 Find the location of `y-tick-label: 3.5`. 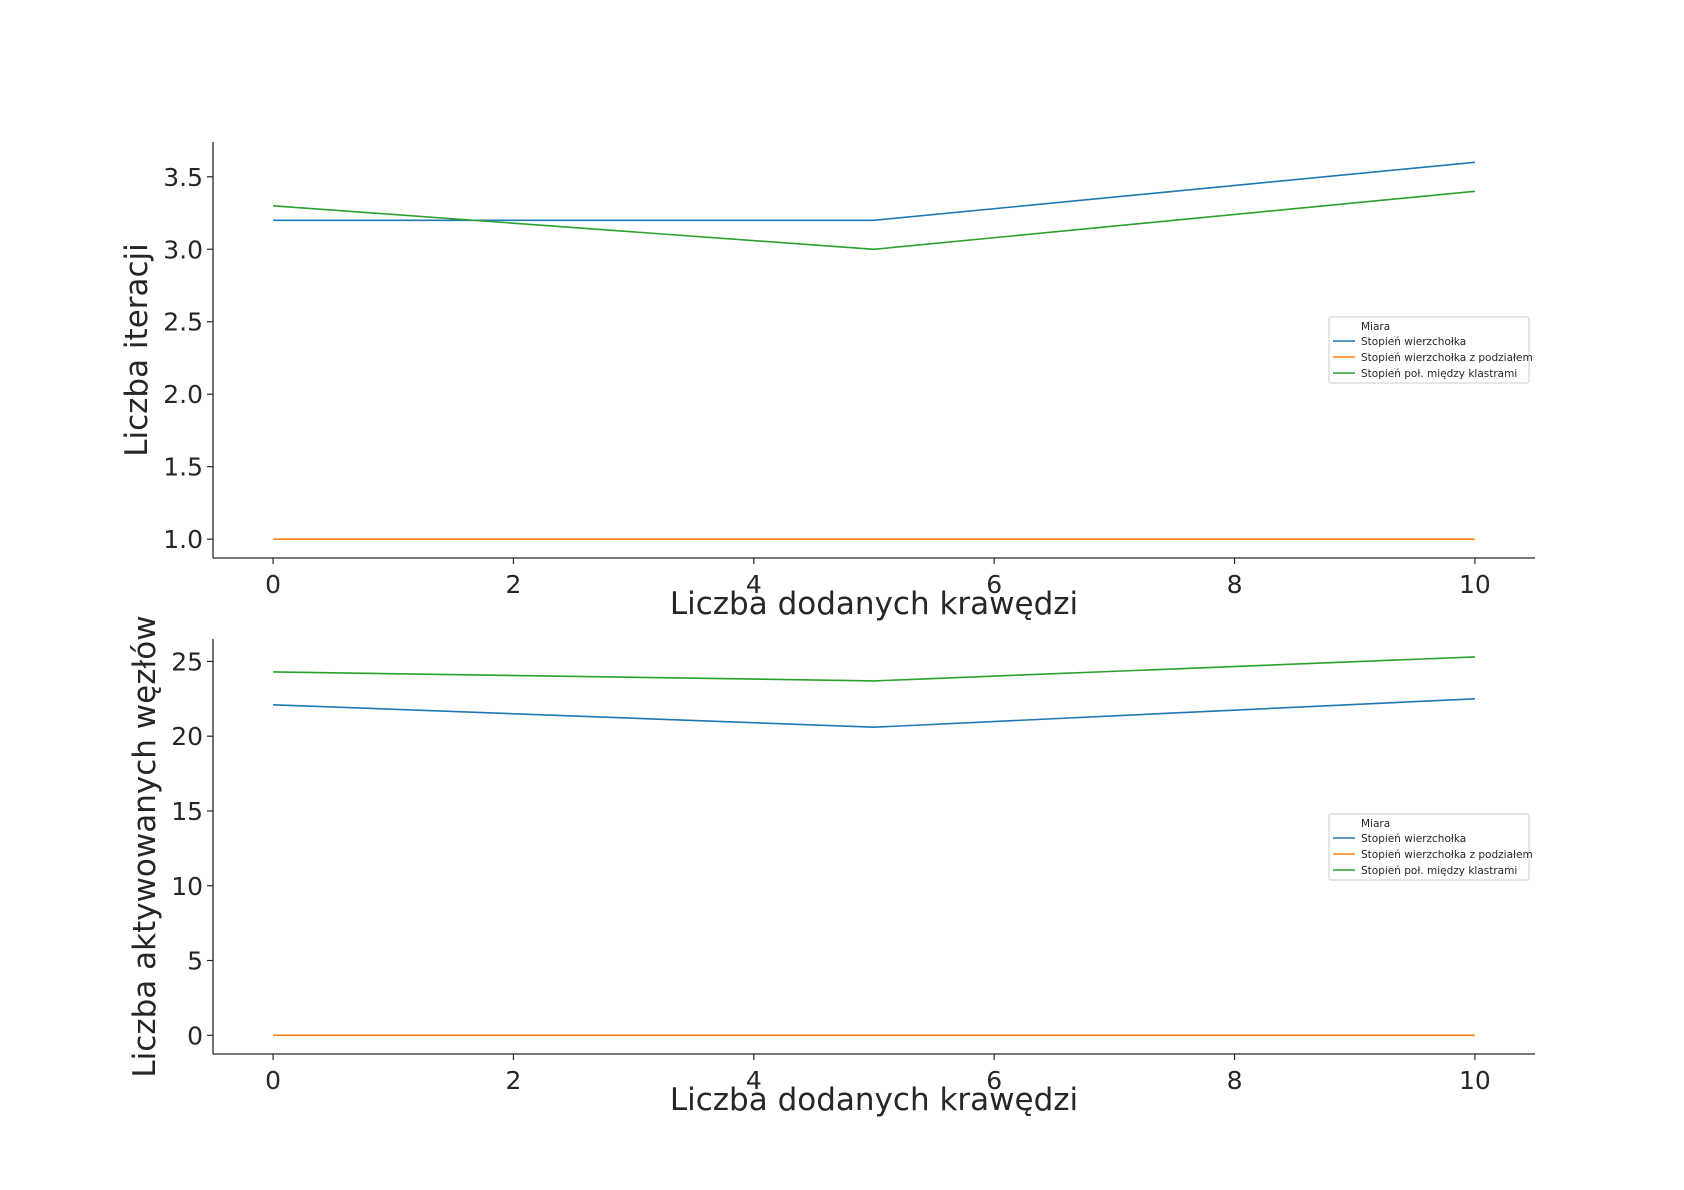

y-tick-label: 3.5 is located at coordinates (183, 177).